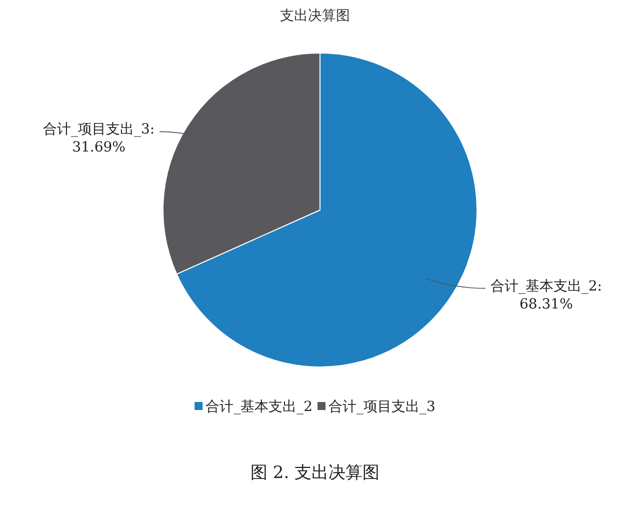  What do you see at coordinates (546, 295) in the screenshot?
I see `data-label: 合计_基本支出_2: 68.31%` at bounding box center [546, 295].